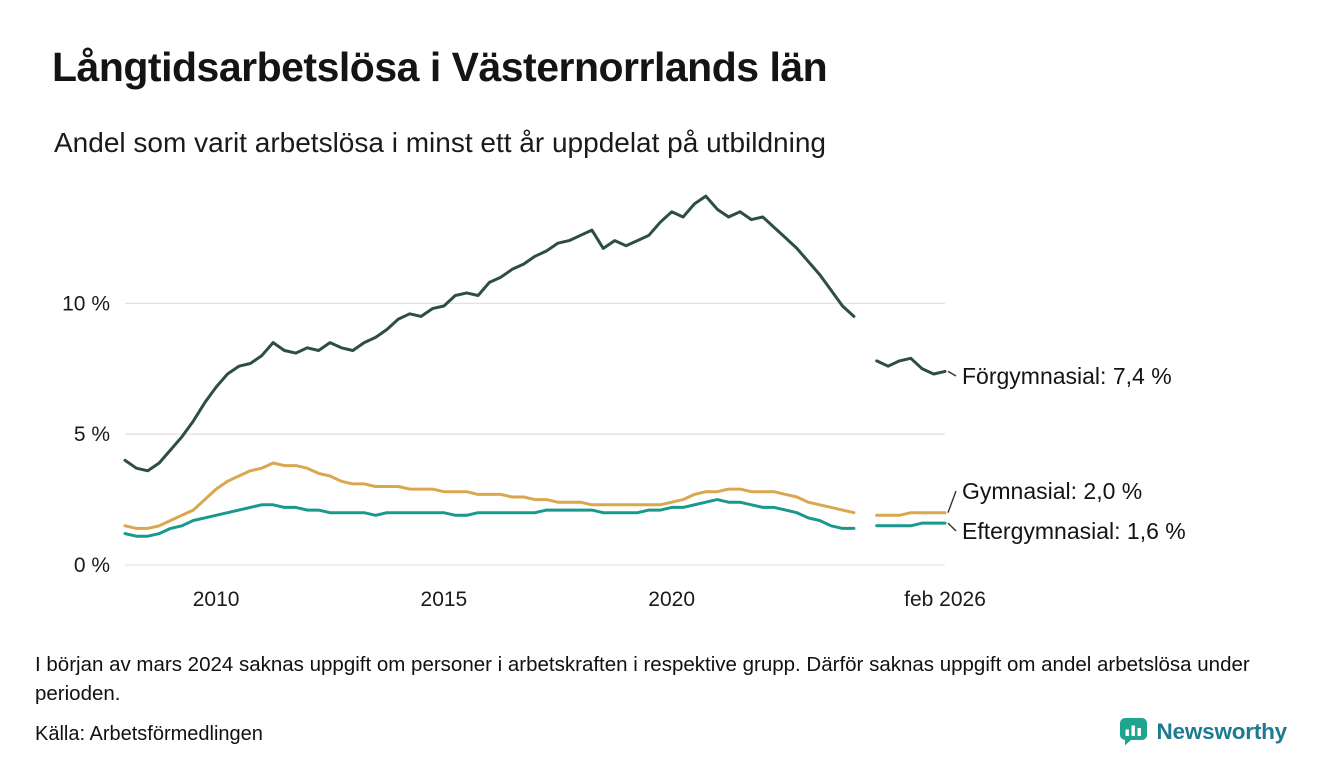 The width and height of the screenshot is (1340, 780). What do you see at coordinates (1221, 731) in the screenshot?
I see `newsworthy-logo-text: Newsworthy` at bounding box center [1221, 731].